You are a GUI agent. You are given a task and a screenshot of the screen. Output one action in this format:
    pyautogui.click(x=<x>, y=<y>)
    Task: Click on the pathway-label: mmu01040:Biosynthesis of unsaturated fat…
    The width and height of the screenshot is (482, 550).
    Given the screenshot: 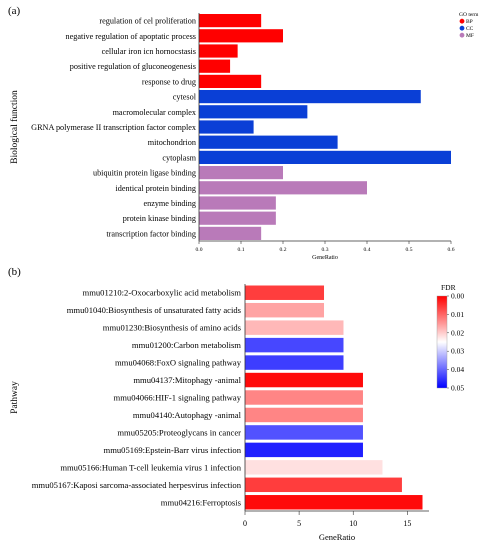 What is the action you would take?
    pyautogui.click(x=154, y=310)
    